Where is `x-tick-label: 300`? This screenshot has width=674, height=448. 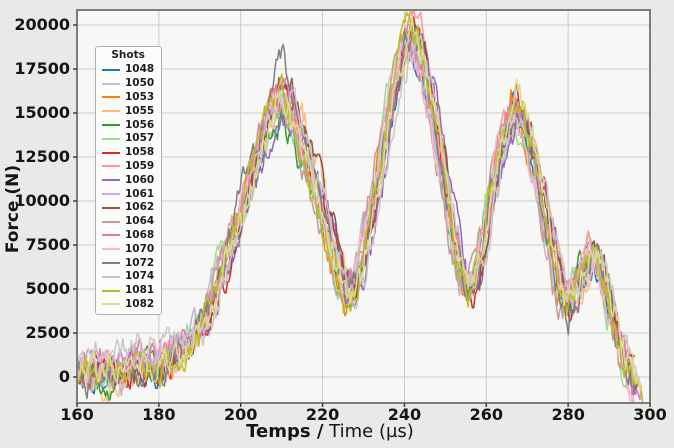 x-tick-label: 300 is located at coordinates (650, 414).